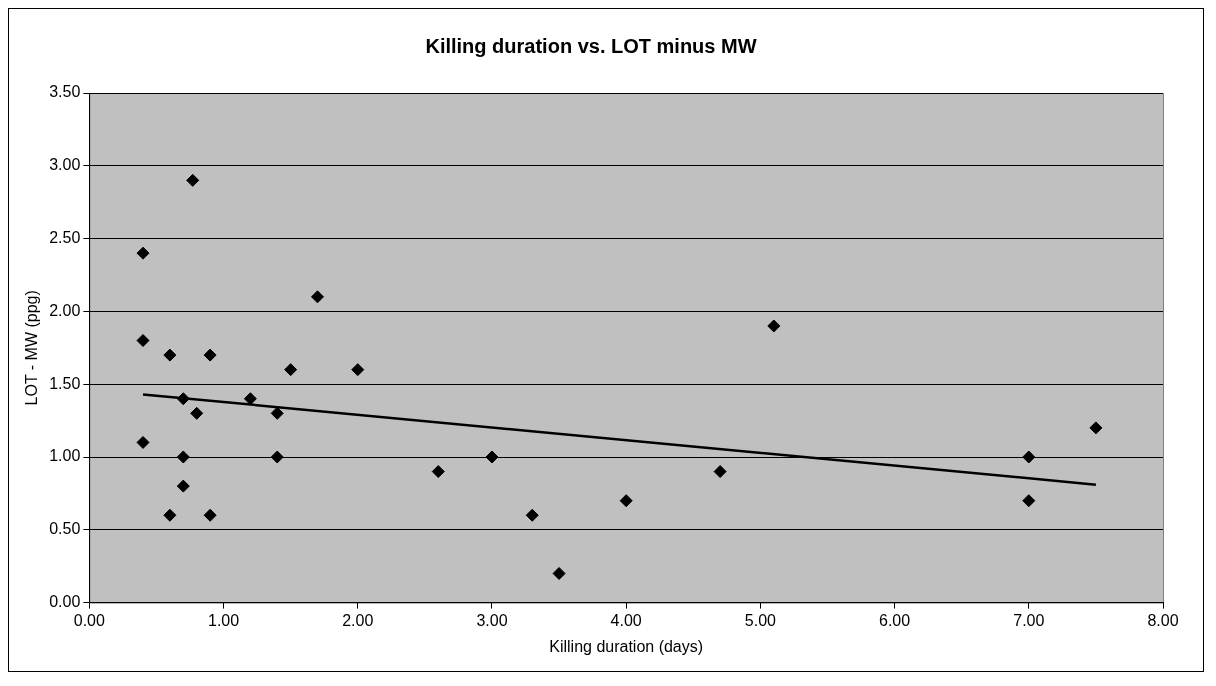 This screenshot has height=686, width=1216. I want to click on x-axis-title: Killing duration (days), so click(626, 646).